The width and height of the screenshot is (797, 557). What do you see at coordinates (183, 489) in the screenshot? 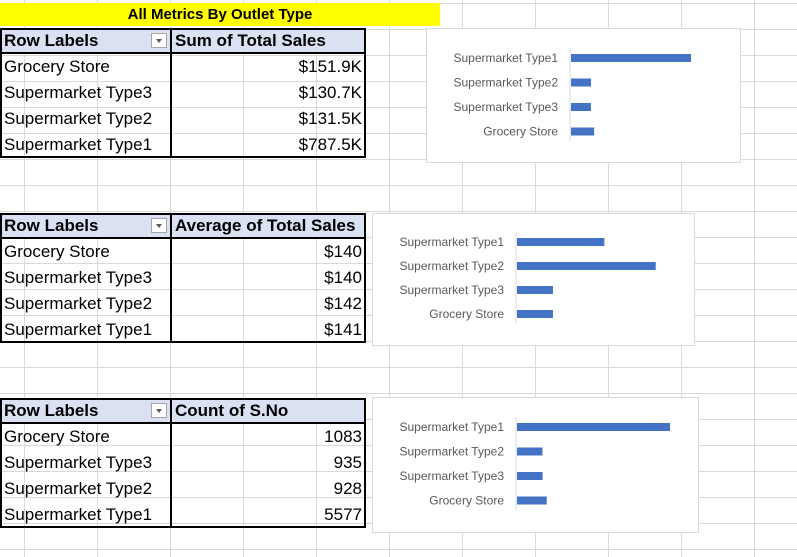
I see `table-row: Supermarket Type2 928` at bounding box center [183, 489].